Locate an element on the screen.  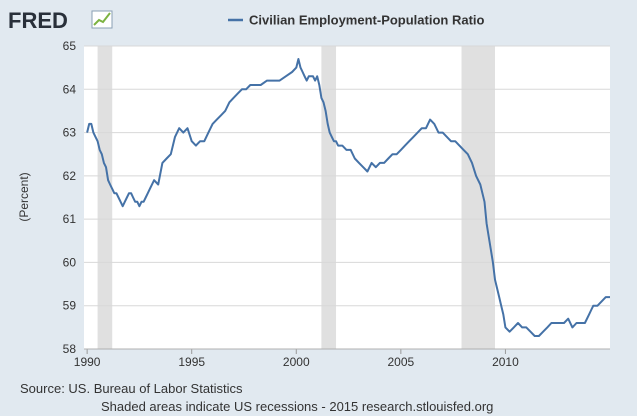
fred-logo: FRED is located at coordinates (60, 20).